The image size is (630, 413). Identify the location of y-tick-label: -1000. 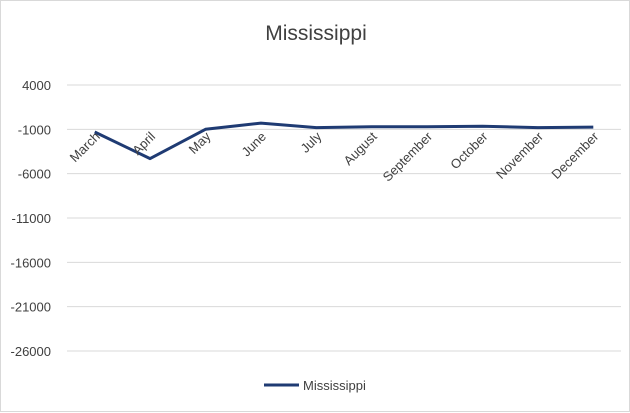
(34, 129).